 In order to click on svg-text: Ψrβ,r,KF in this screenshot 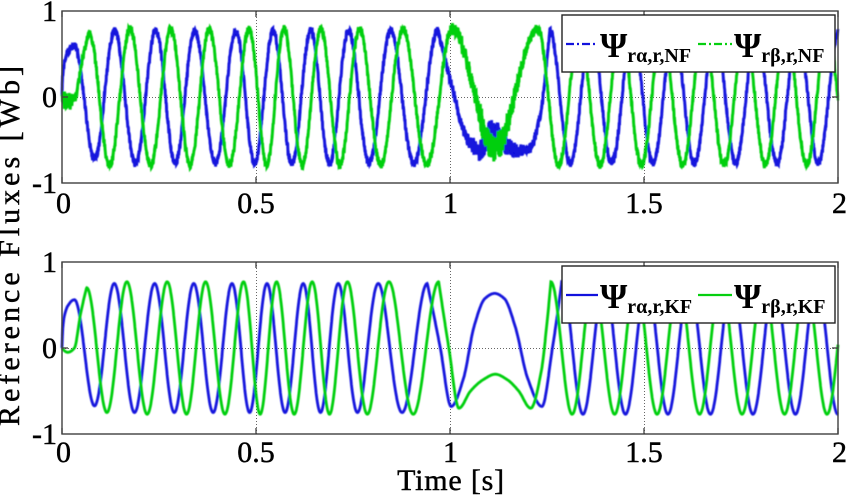, I will do `click(780, 297)`.